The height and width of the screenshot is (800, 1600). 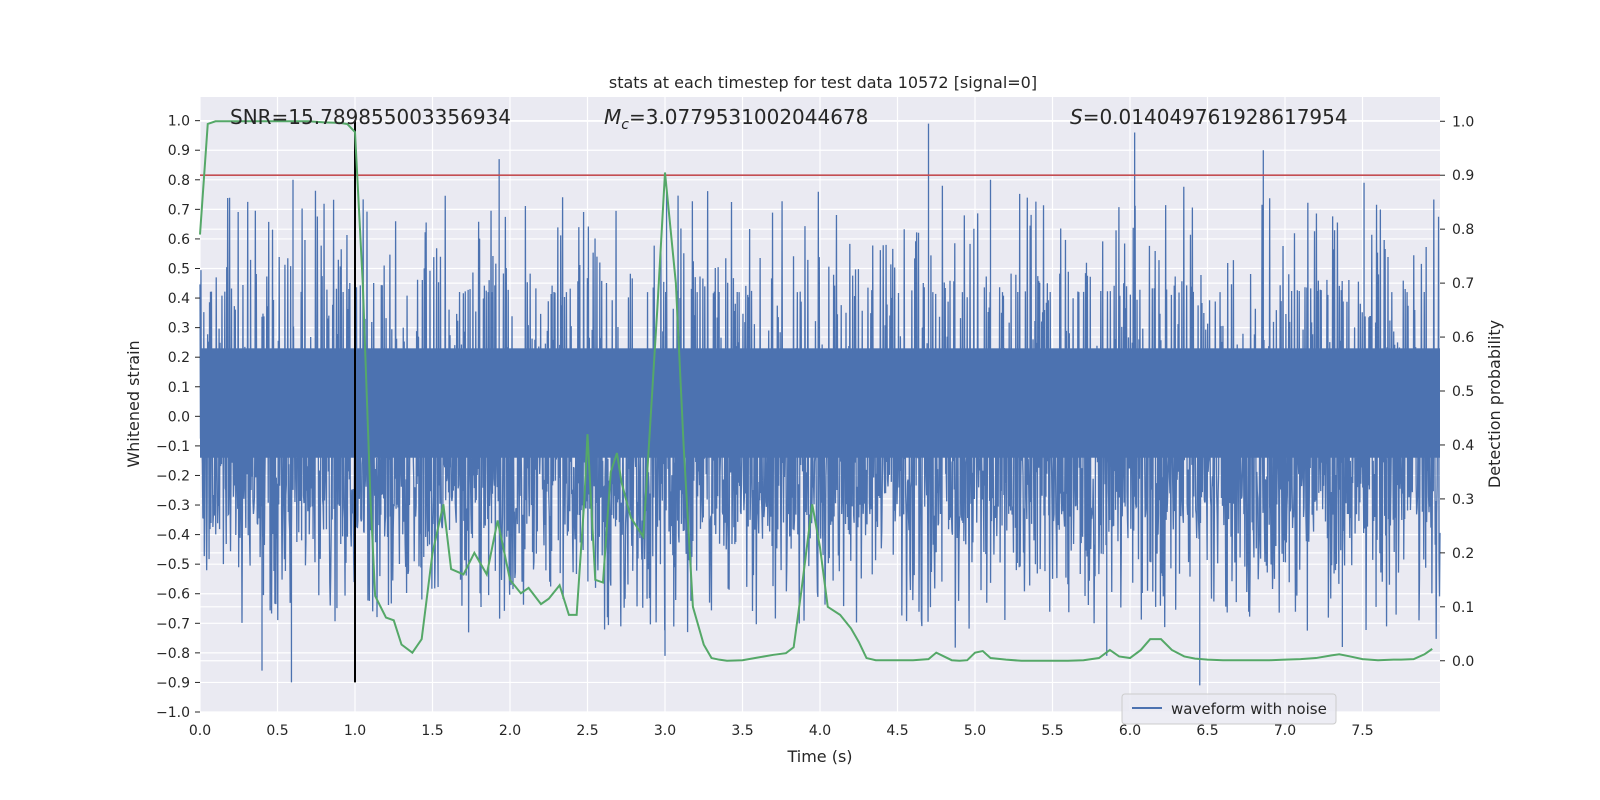 I want to click on y2-tick-label: 0.6, so click(x=1463, y=338).